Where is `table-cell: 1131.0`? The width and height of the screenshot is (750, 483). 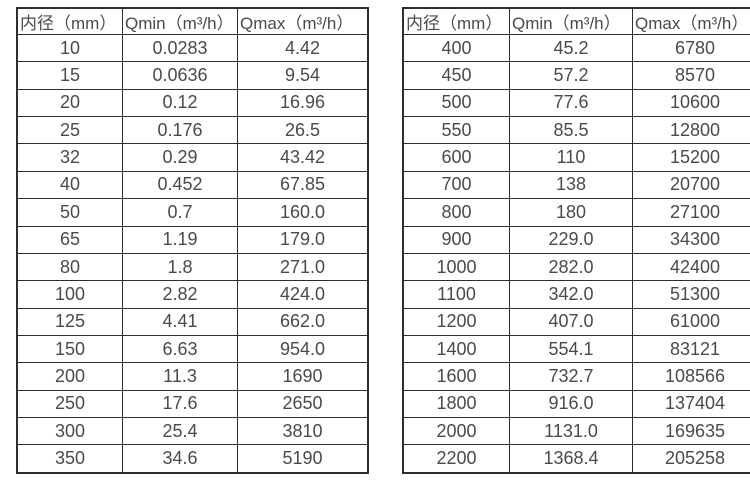
table-cell: 1131.0 is located at coordinates (571, 431).